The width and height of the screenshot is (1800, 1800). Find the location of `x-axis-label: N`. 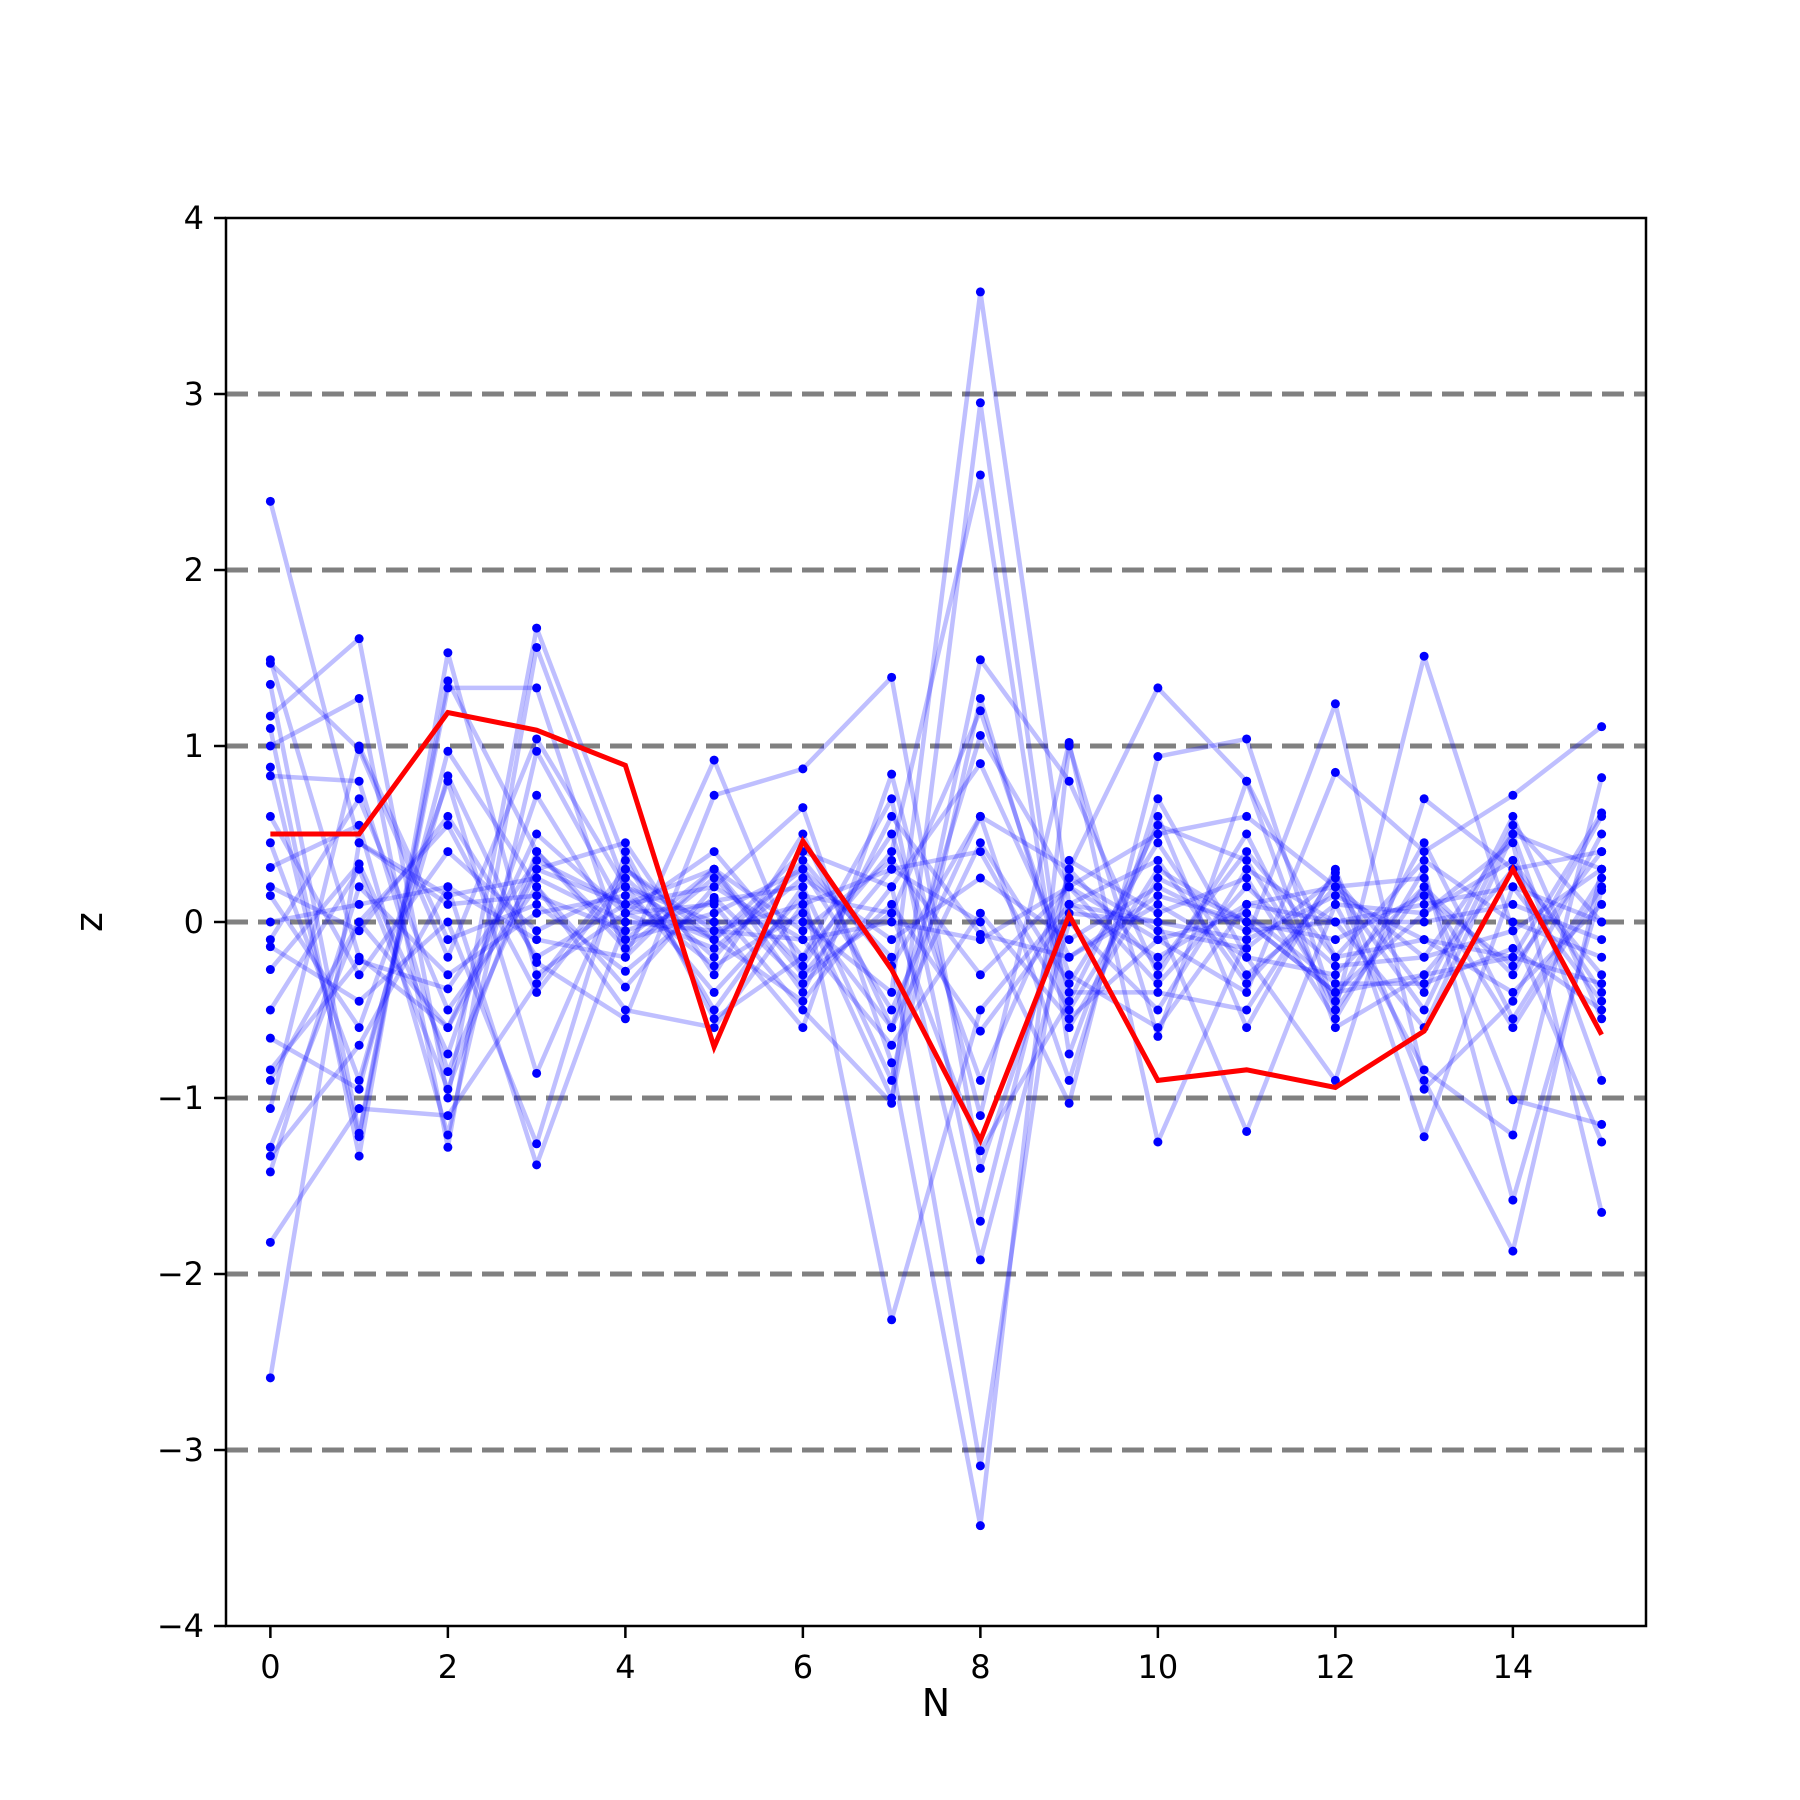

x-axis-label: N is located at coordinates (936, 1703).